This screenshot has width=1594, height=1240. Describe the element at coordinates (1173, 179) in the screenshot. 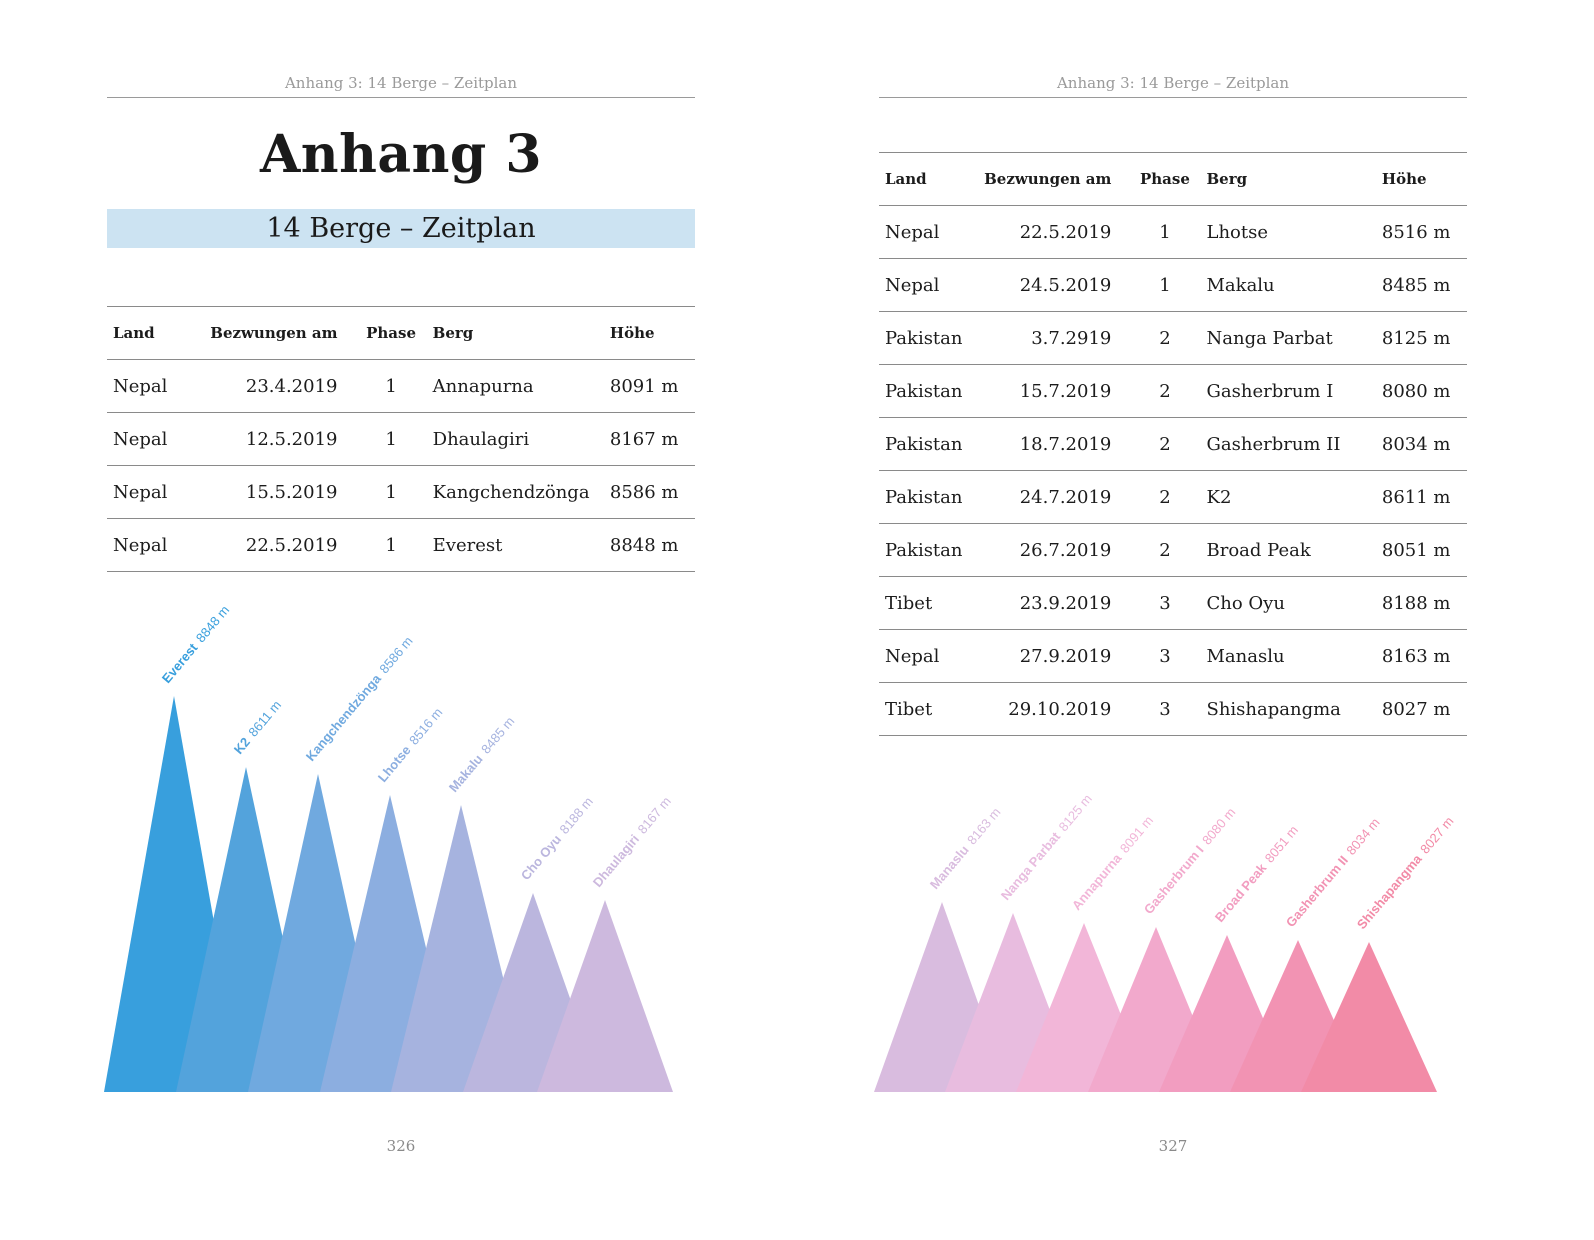

I see `table-header-row: Land Bezwungen am Phase Berg Höhe` at that location.